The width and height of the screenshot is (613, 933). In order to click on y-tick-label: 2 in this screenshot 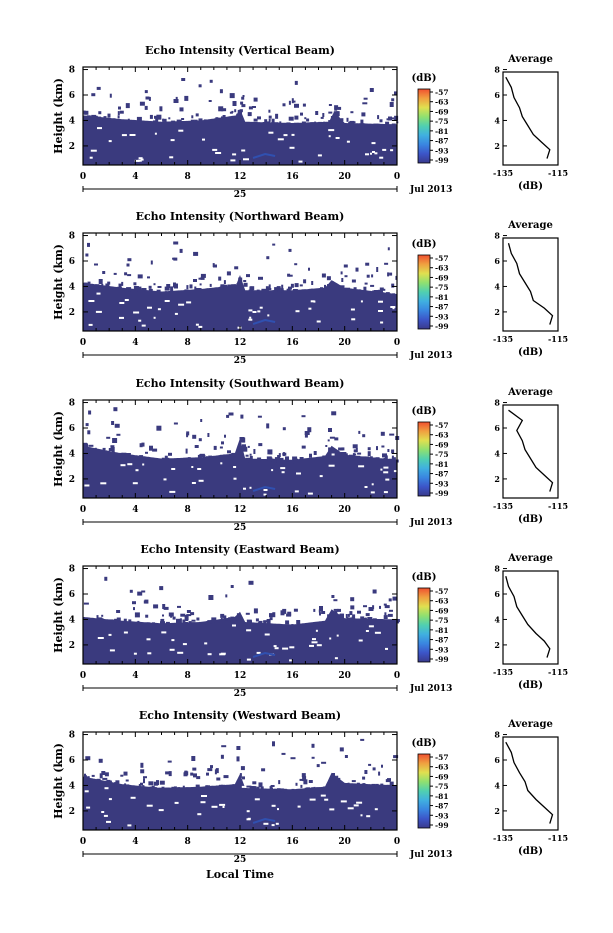, I will do `click(72, 480)`.